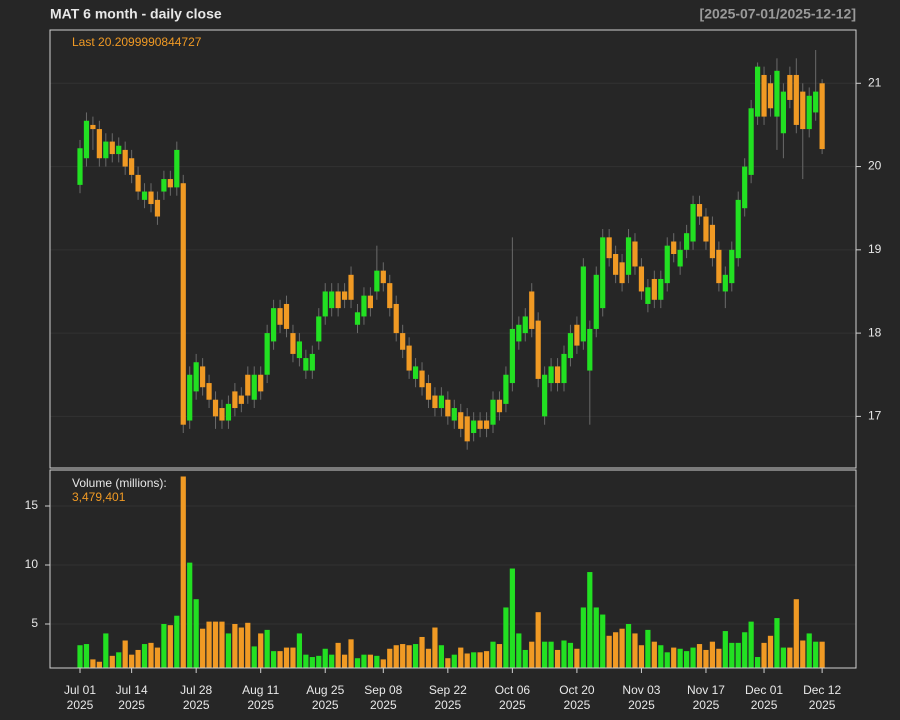 This screenshot has height=720, width=900. What do you see at coordinates (577, 690) in the screenshot?
I see `x-tick-label: Oct 20` at bounding box center [577, 690].